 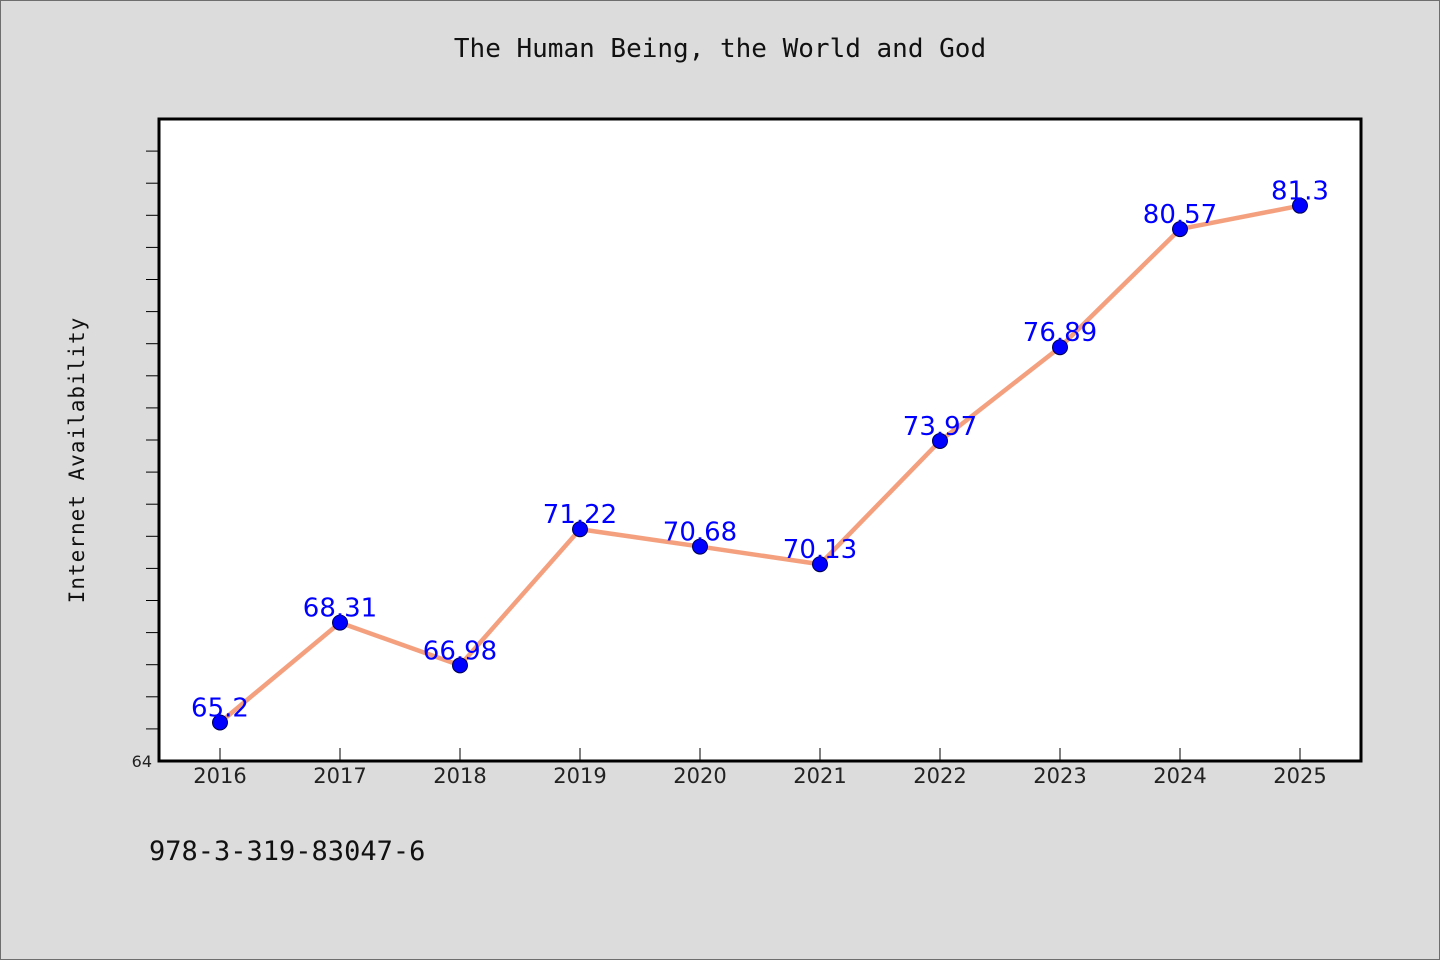 I want to click on data-label: 71.22, so click(x=580, y=515).